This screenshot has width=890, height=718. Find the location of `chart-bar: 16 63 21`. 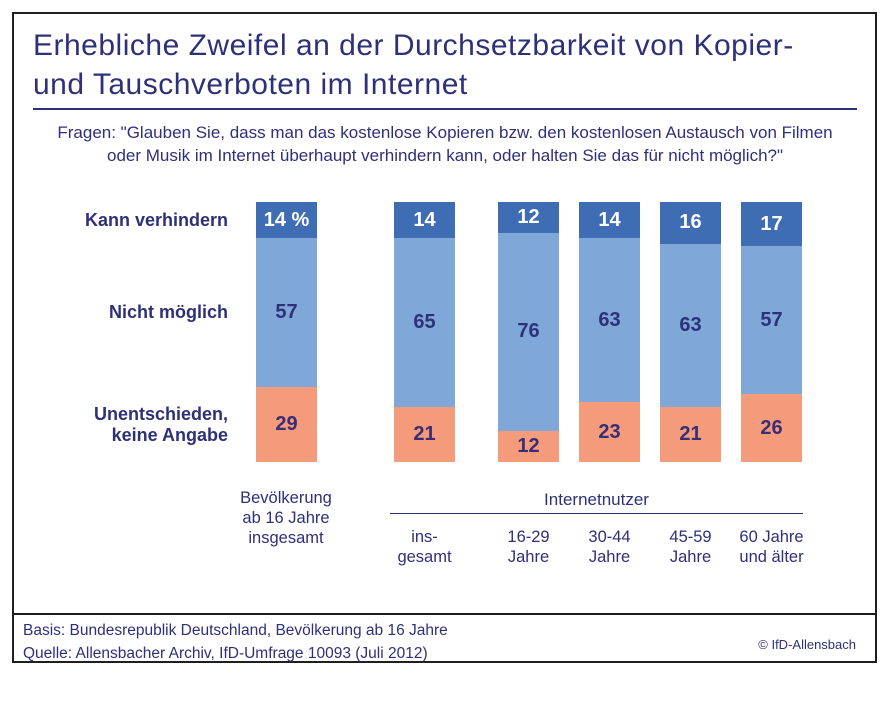

chart-bar: 16 63 21 is located at coordinates (690, 332).